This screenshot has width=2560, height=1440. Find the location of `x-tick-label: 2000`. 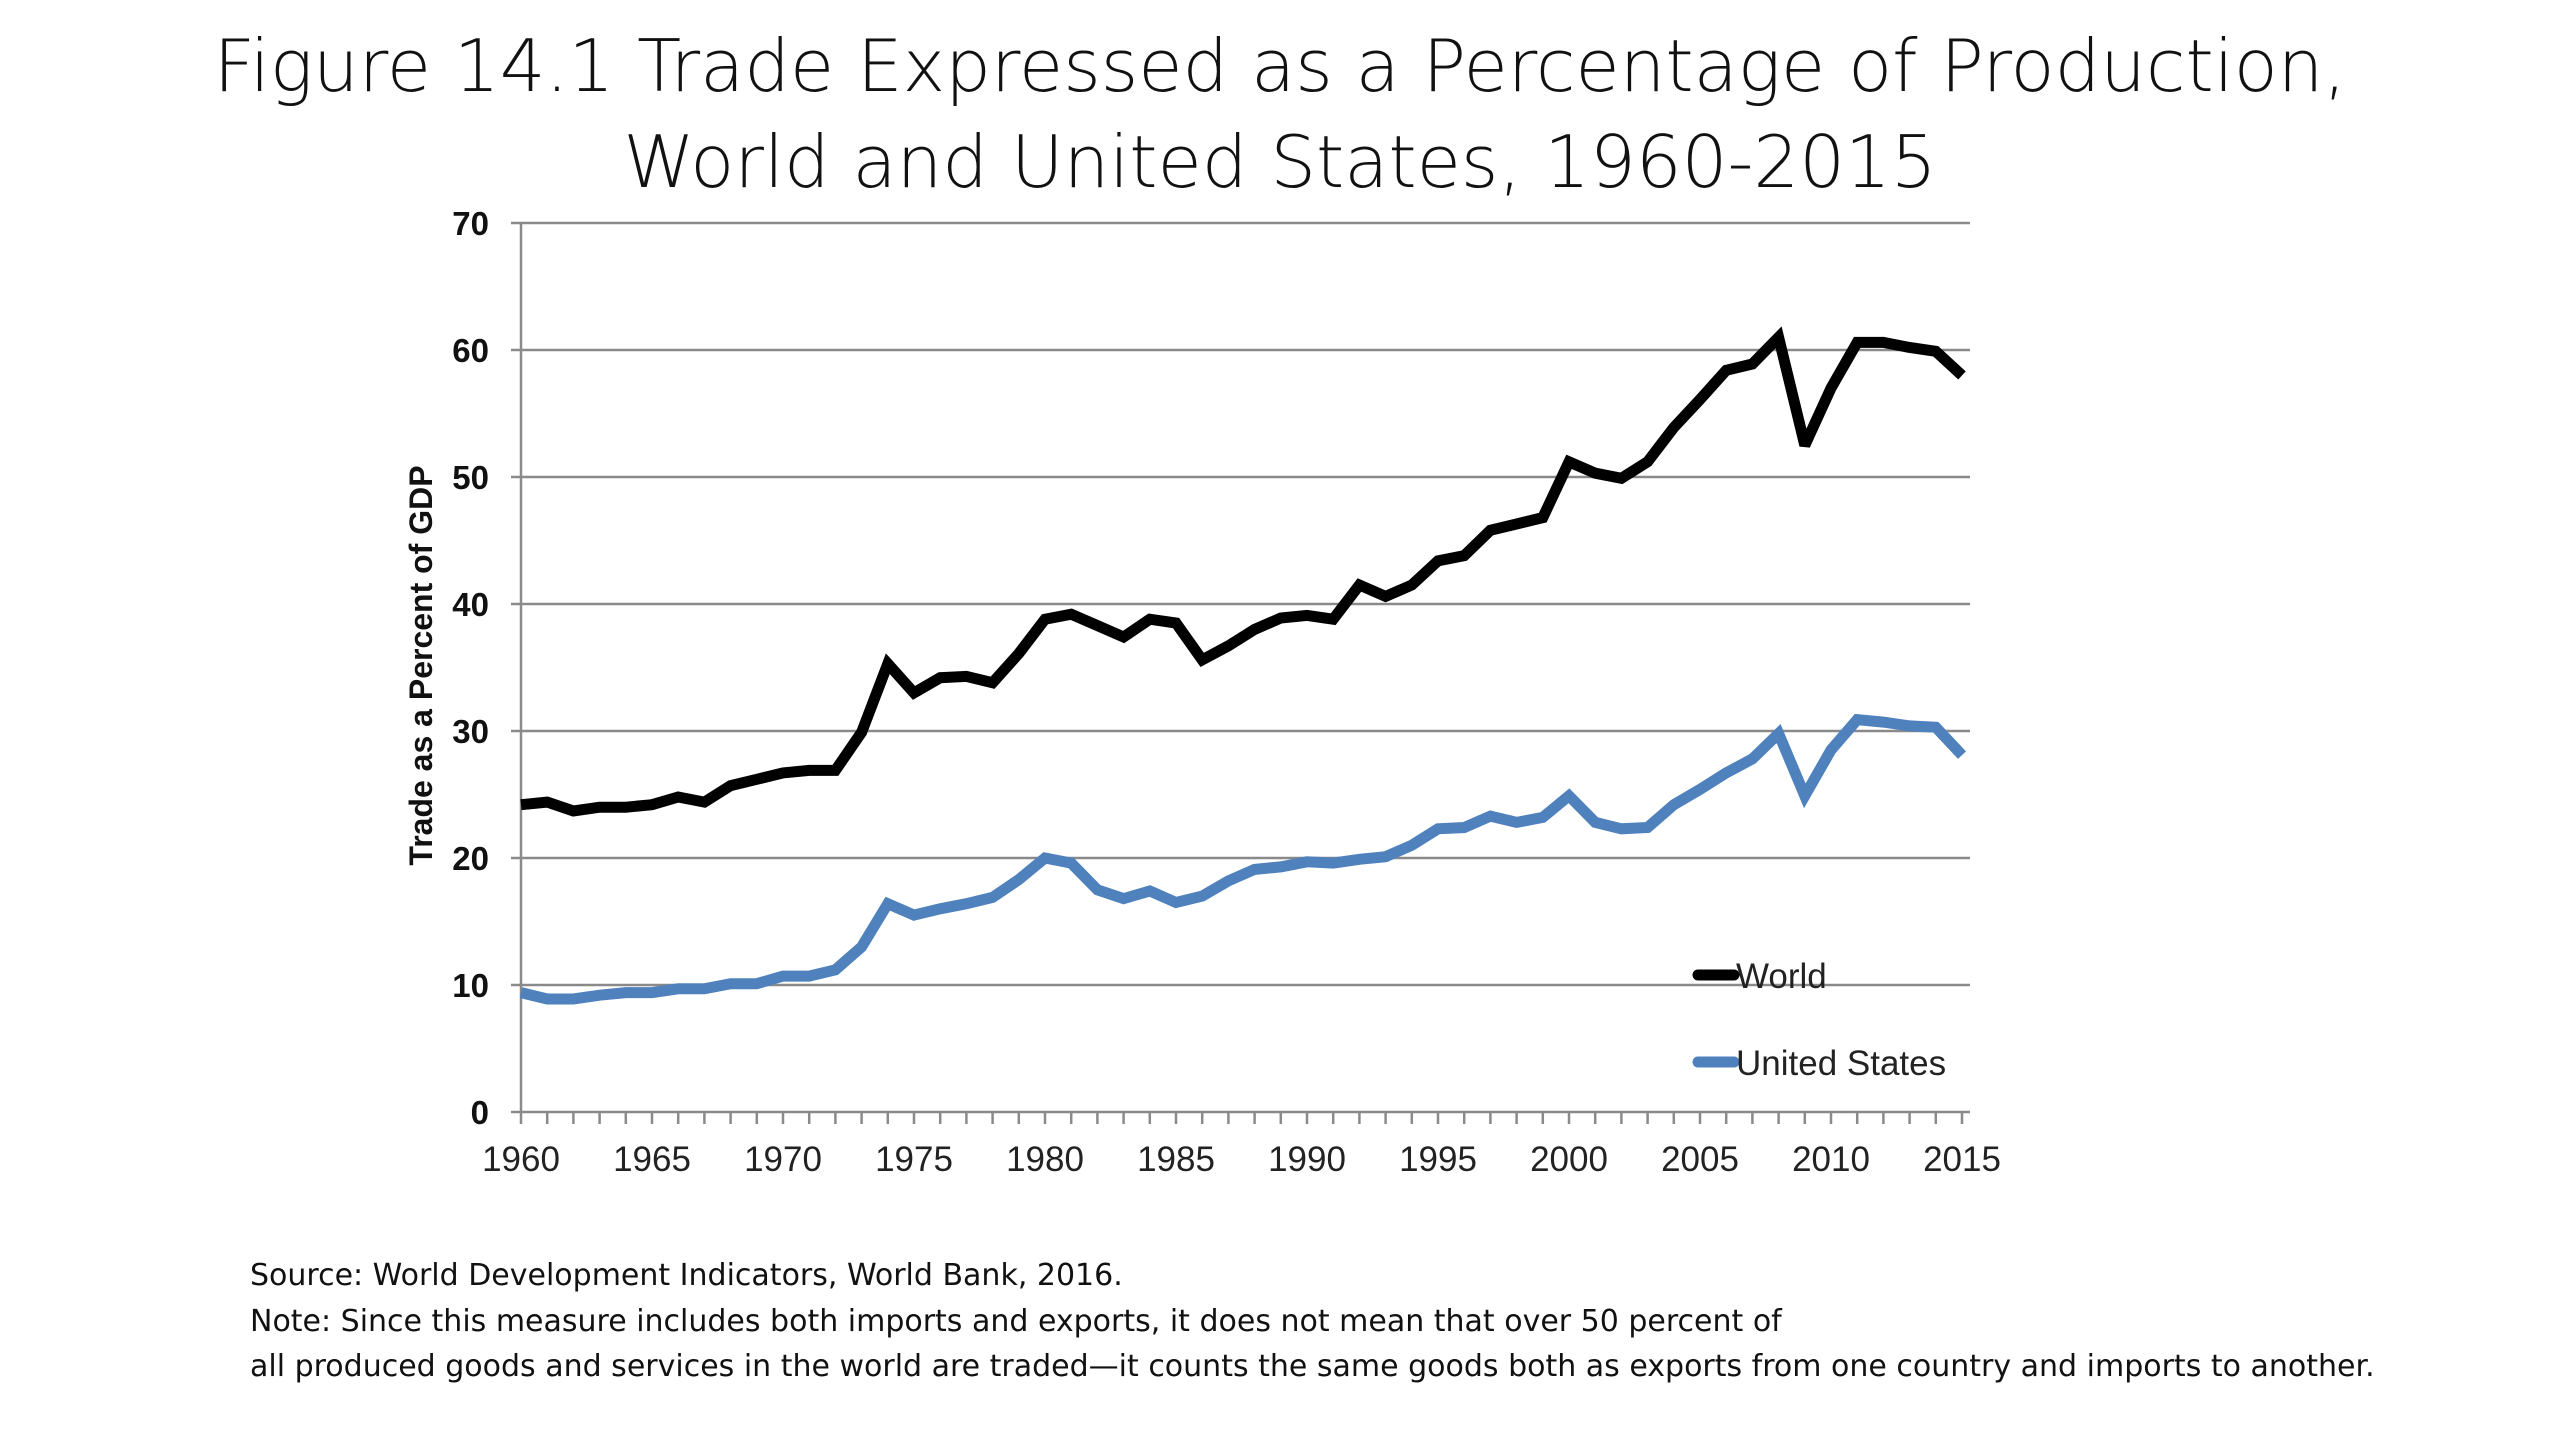

x-tick-label: 2000 is located at coordinates (1569, 1159).